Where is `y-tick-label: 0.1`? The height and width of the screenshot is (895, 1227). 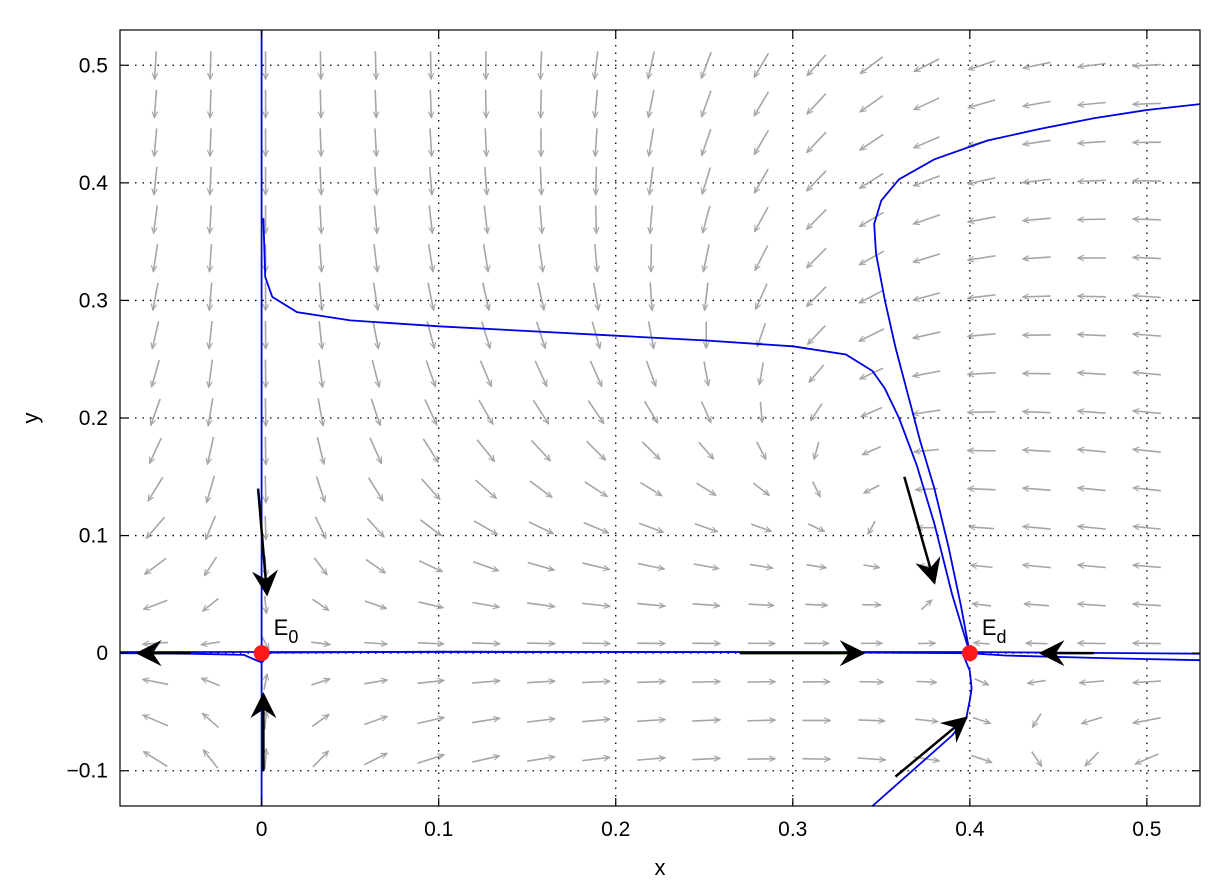
y-tick-label: 0.1 is located at coordinates (93, 536).